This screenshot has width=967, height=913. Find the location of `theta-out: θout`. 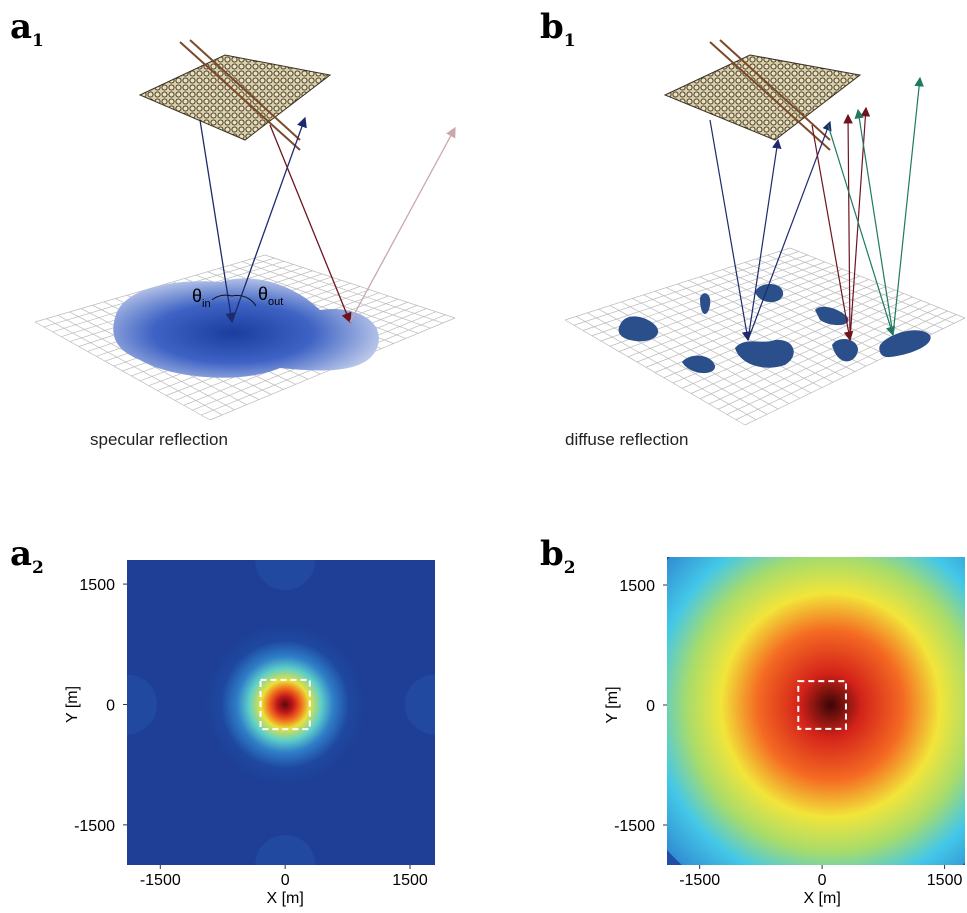

theta-out: θout is located at coordinates (270, 296).